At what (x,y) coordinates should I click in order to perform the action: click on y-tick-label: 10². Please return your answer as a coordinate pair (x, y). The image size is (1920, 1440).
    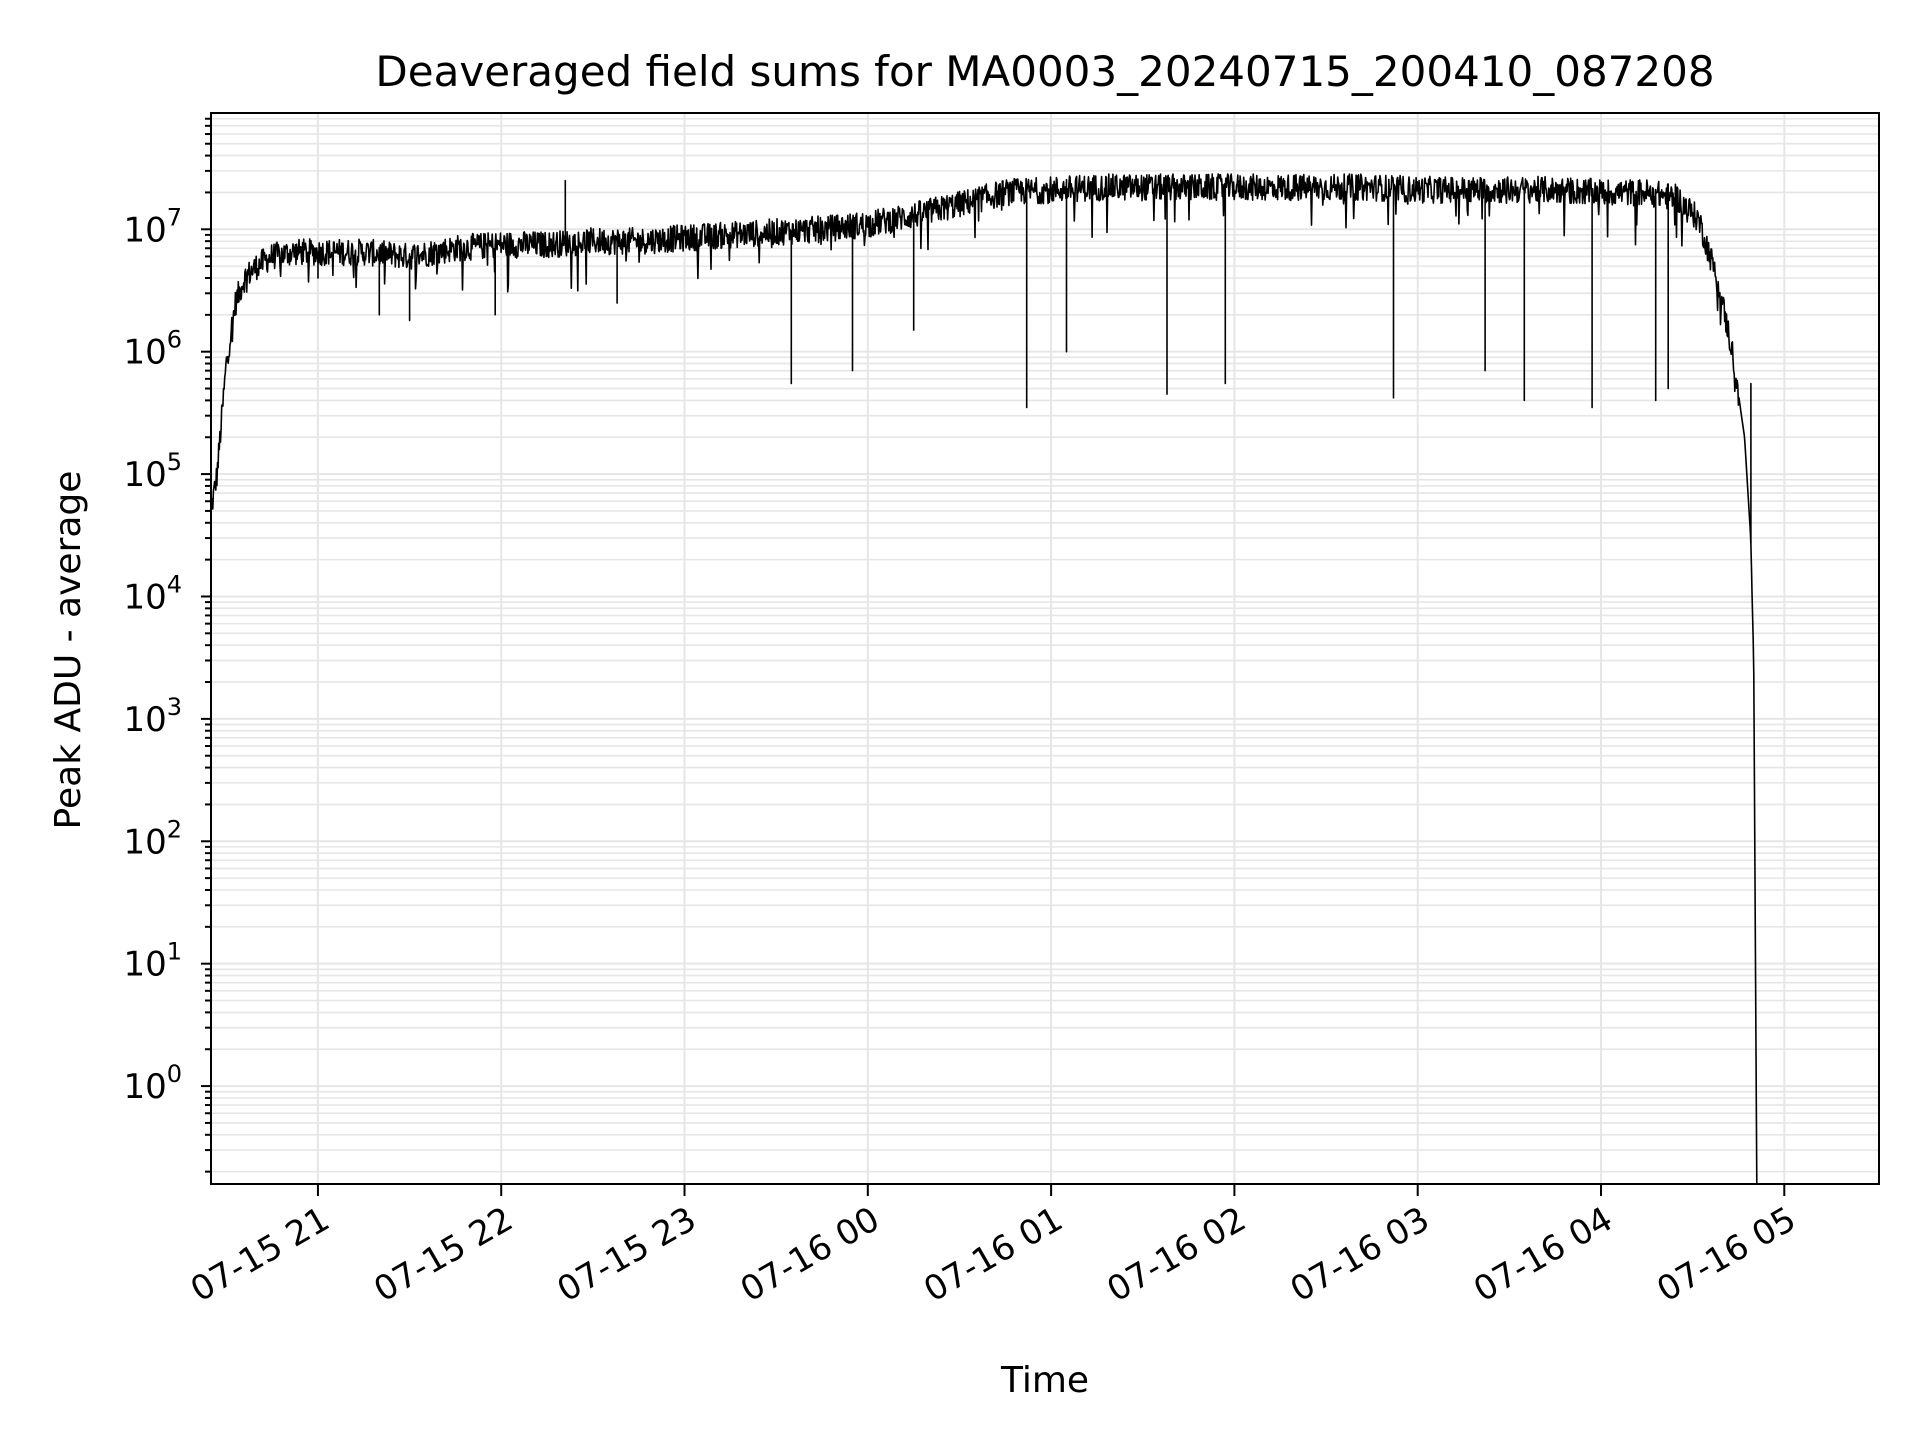
    Looking at the image, I should click on (152, 838).